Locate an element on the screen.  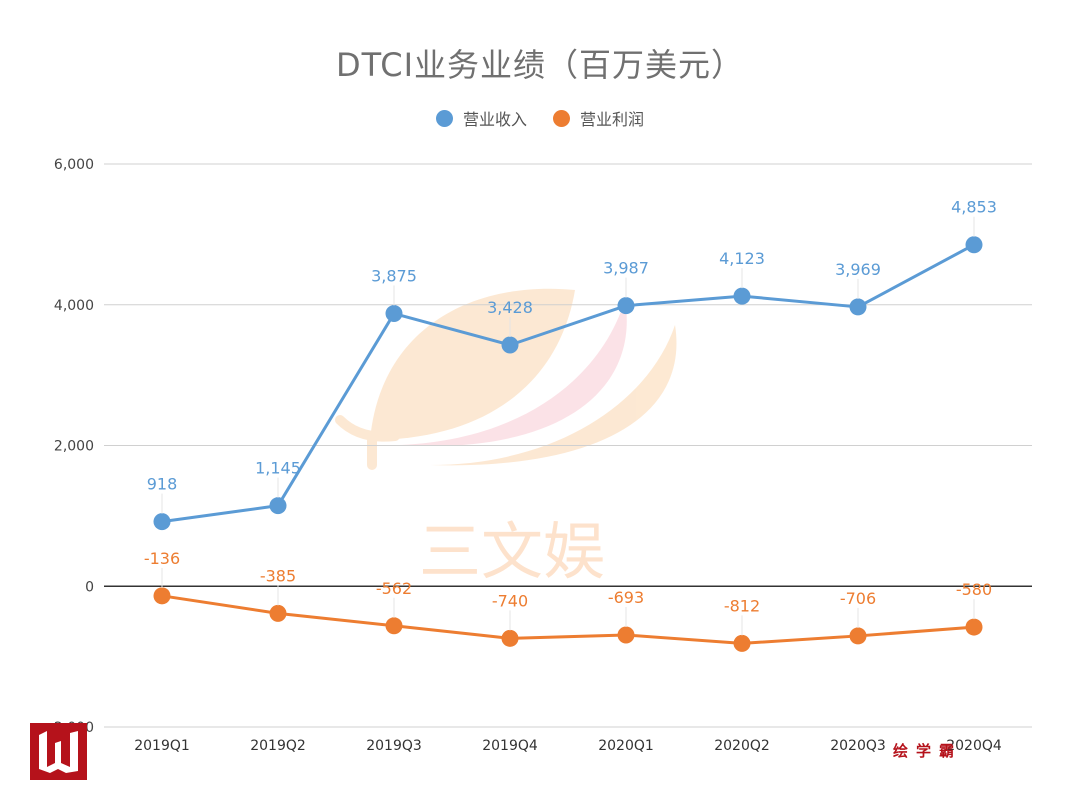
legend-item-revenue: 营业收入 is located at coordinates (481, 118).